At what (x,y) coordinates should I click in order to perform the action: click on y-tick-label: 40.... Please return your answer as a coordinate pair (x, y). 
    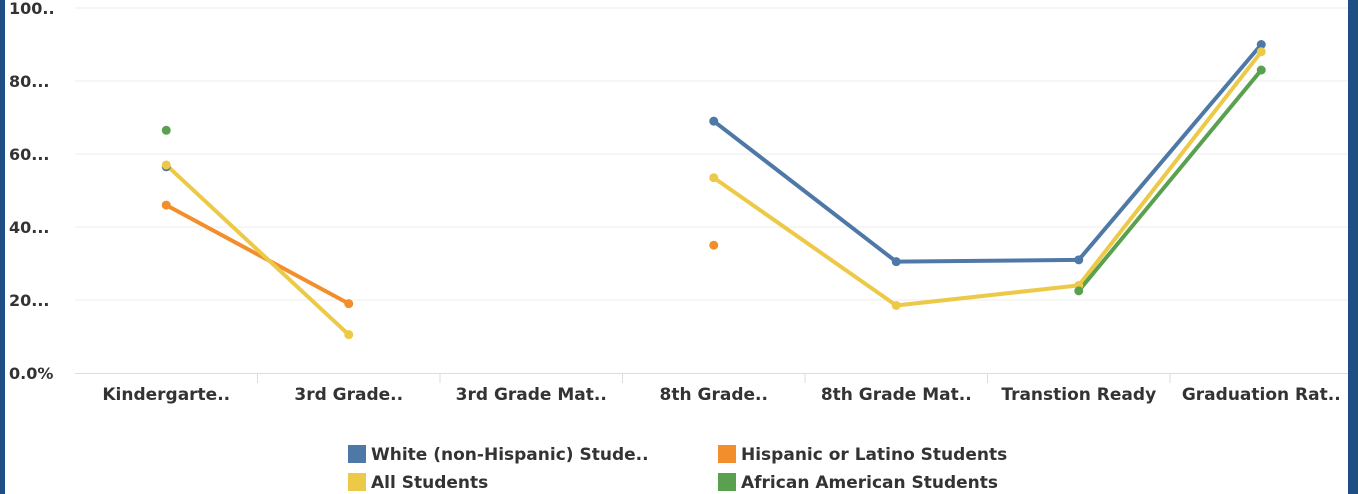
    Looking at the image, I should click on (29, 227).